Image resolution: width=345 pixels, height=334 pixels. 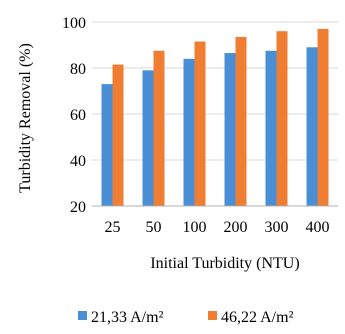 What do you see at coordinates (113, 227) in the screenshot?
I see `x-tick-label: 25` at bounding box center [113, 227].